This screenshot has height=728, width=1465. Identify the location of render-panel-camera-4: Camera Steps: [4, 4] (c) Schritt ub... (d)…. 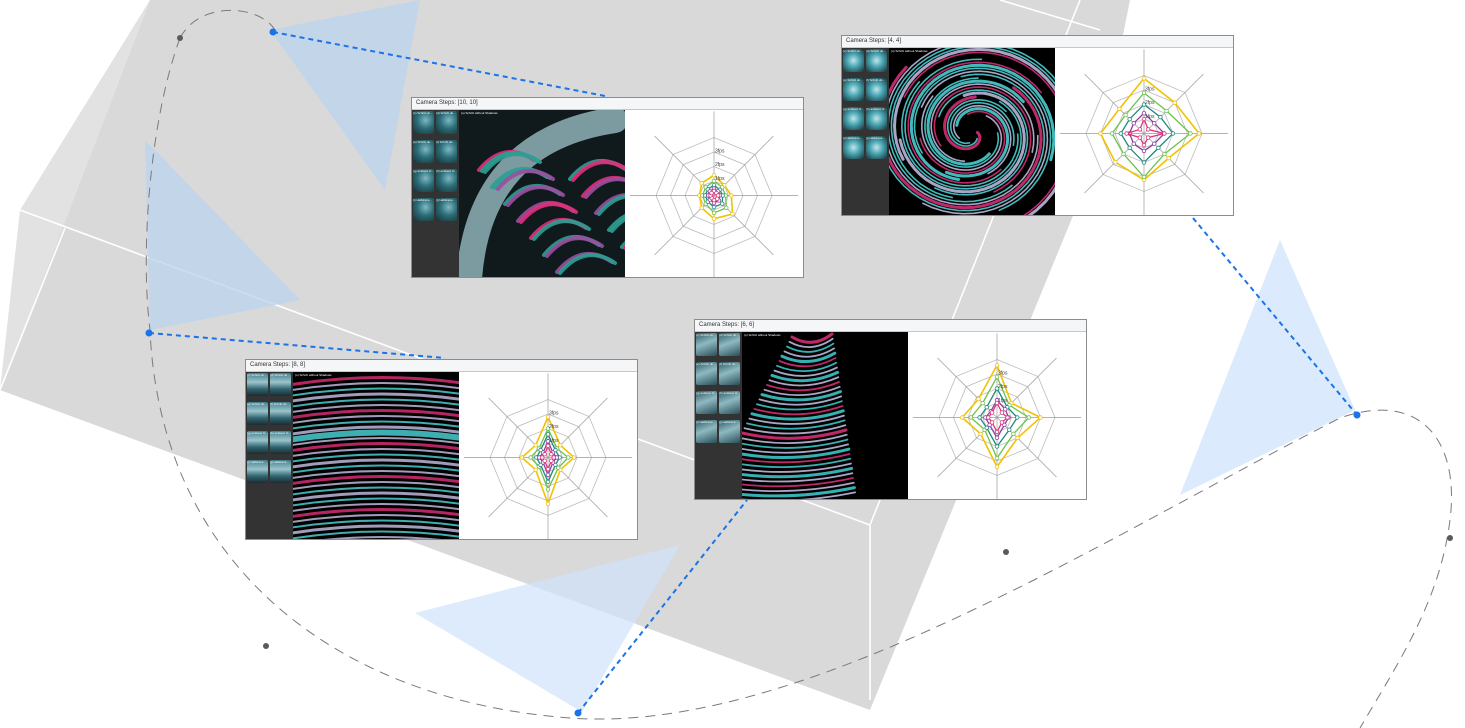
(1037, 125).